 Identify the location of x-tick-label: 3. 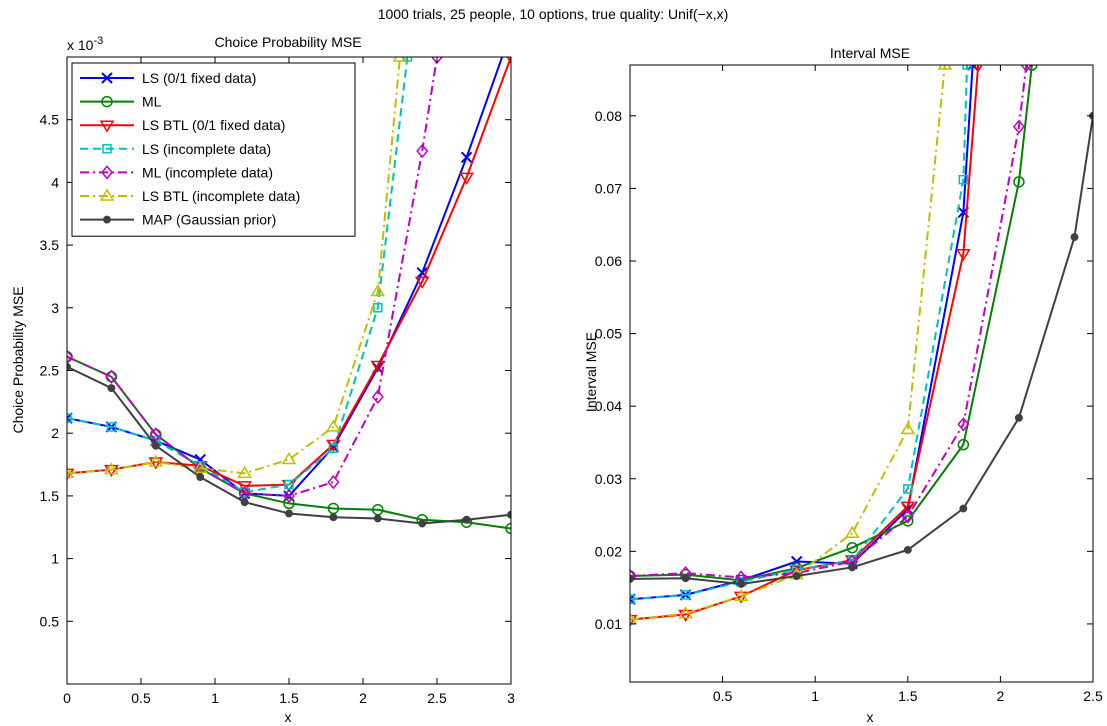
(511, 698).